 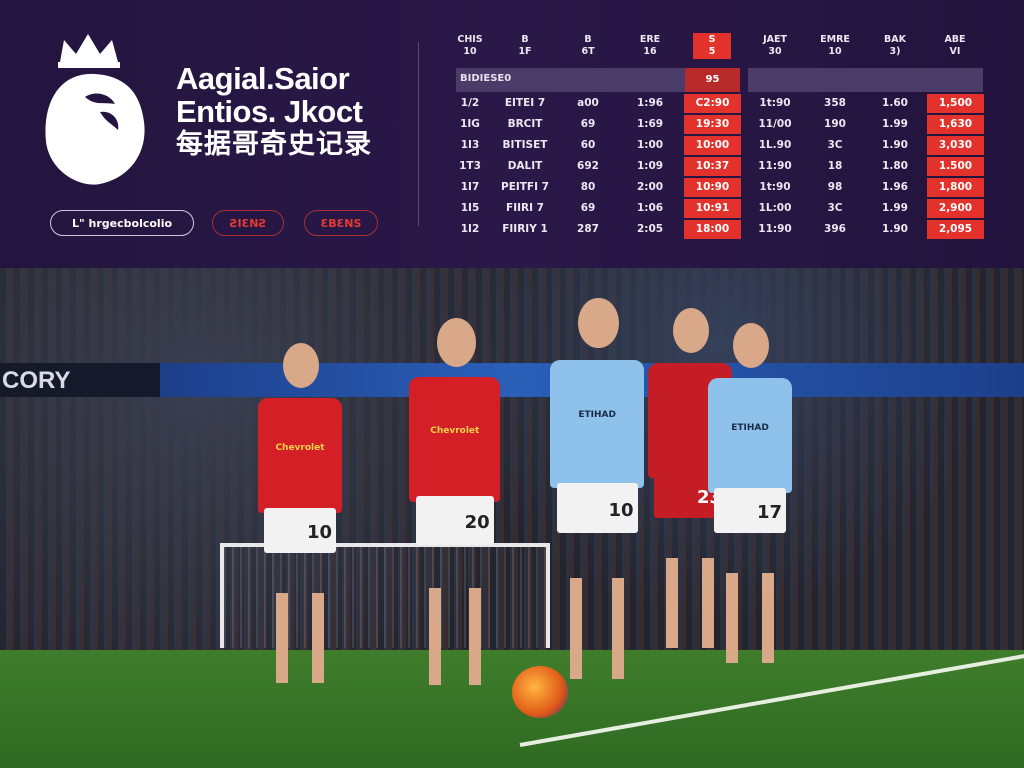 I want to click on column-header: JAET 30, so click(x=775, y=46).